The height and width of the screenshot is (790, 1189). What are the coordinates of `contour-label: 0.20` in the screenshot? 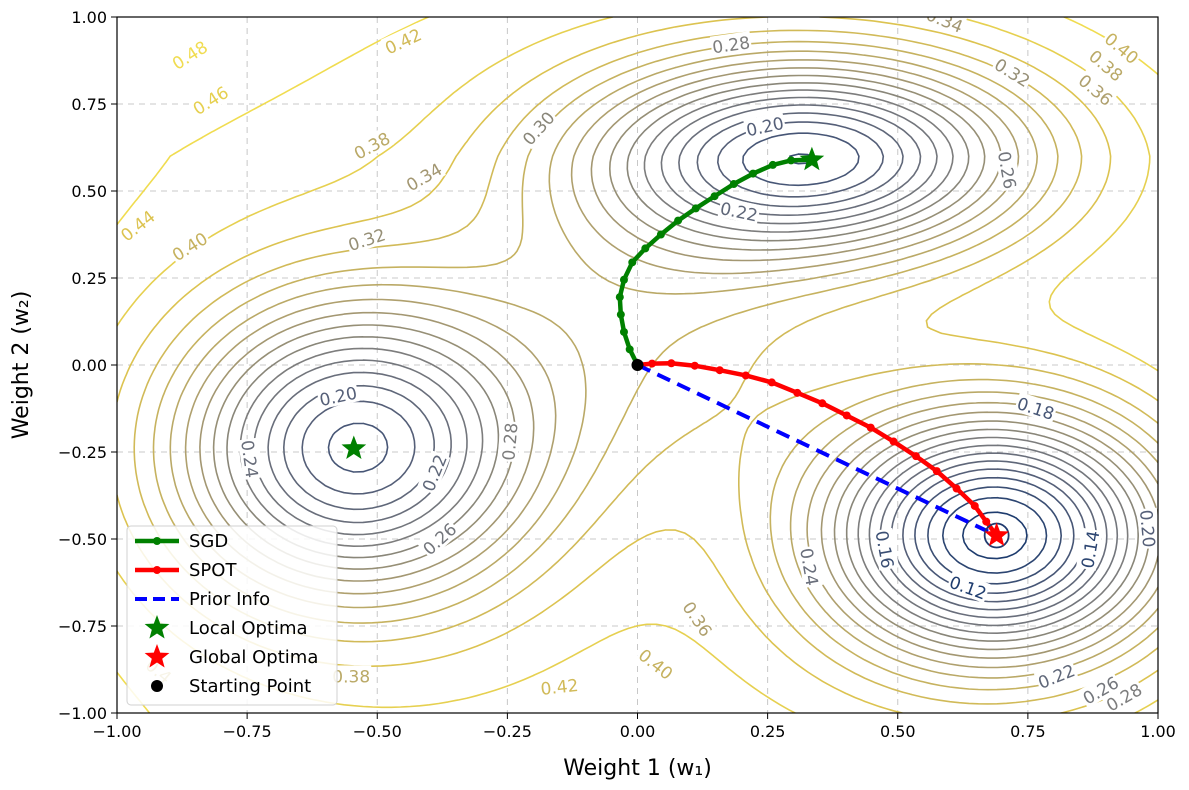 It's located at (1146, 528).